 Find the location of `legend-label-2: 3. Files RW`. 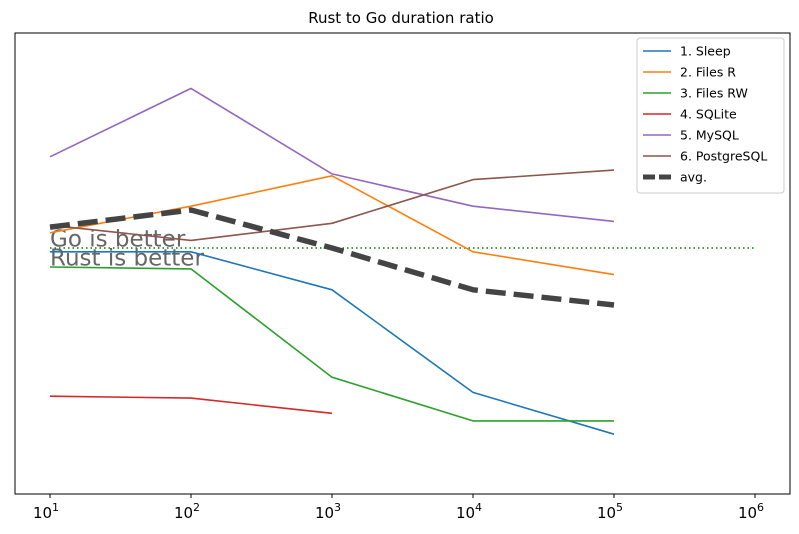

legend-label-2: 3. Files RW is located at coordinates (714, 93).